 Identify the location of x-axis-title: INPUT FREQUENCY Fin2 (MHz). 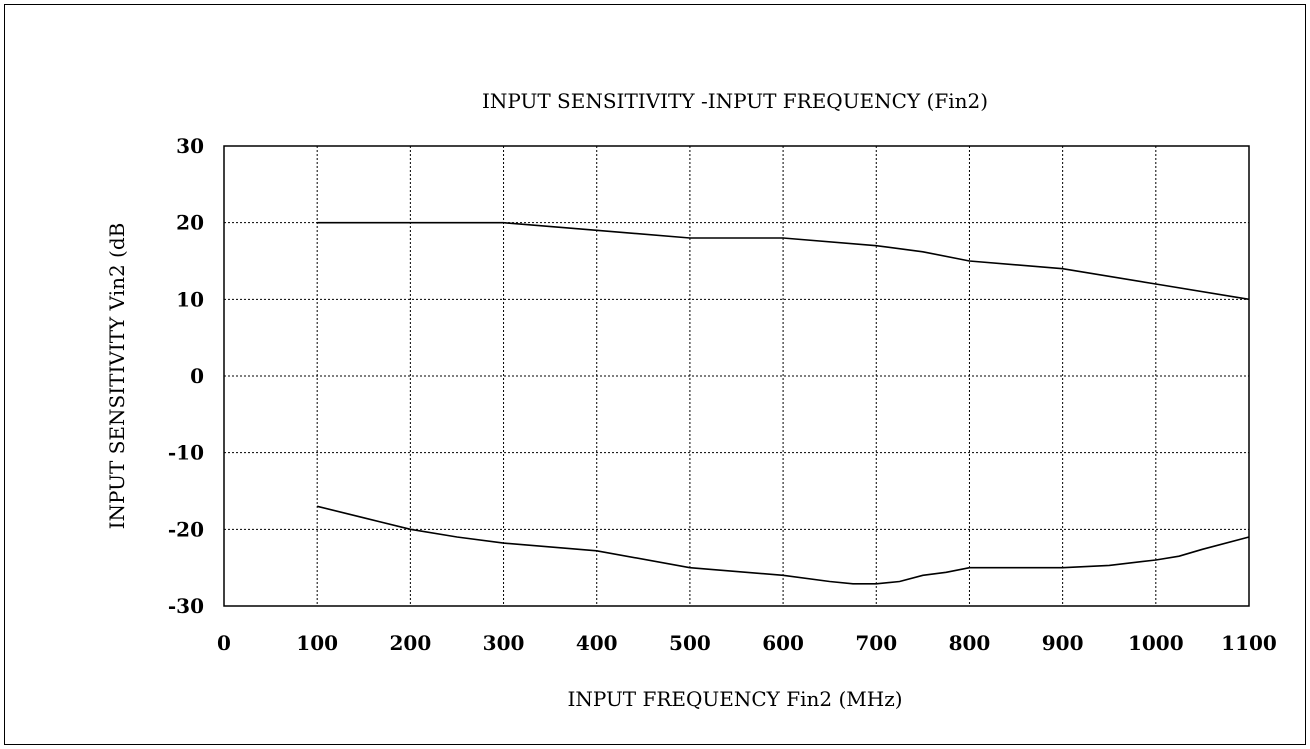
(734, 699).